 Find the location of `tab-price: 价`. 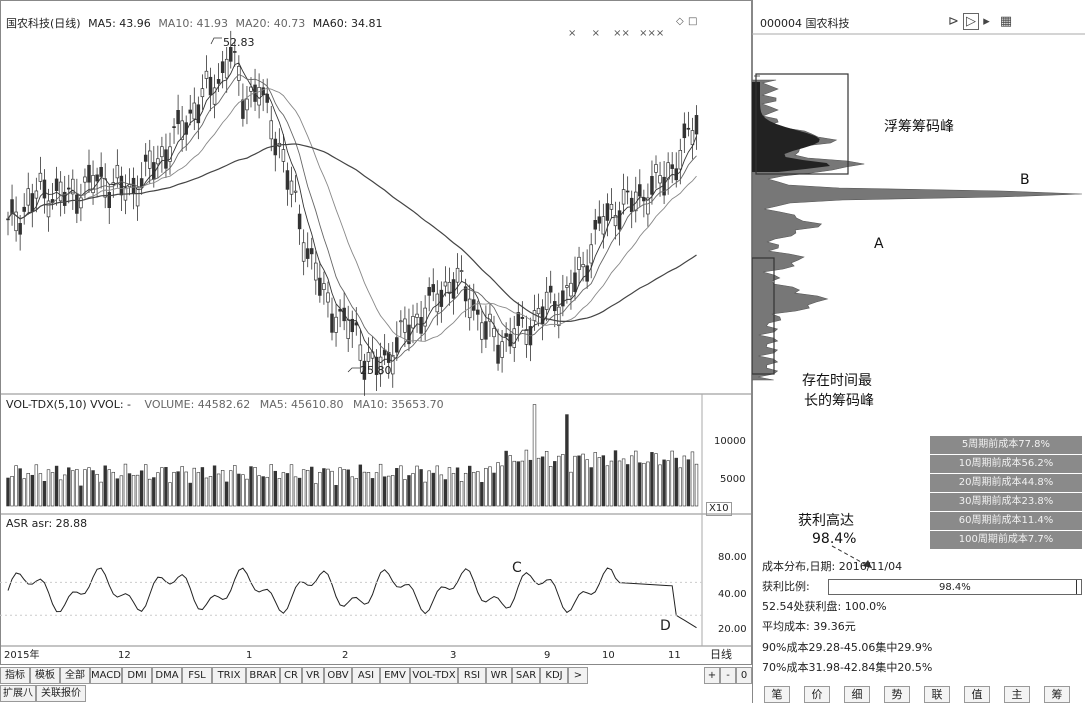

tab-price: 价 is located at coordinates (817, 694).